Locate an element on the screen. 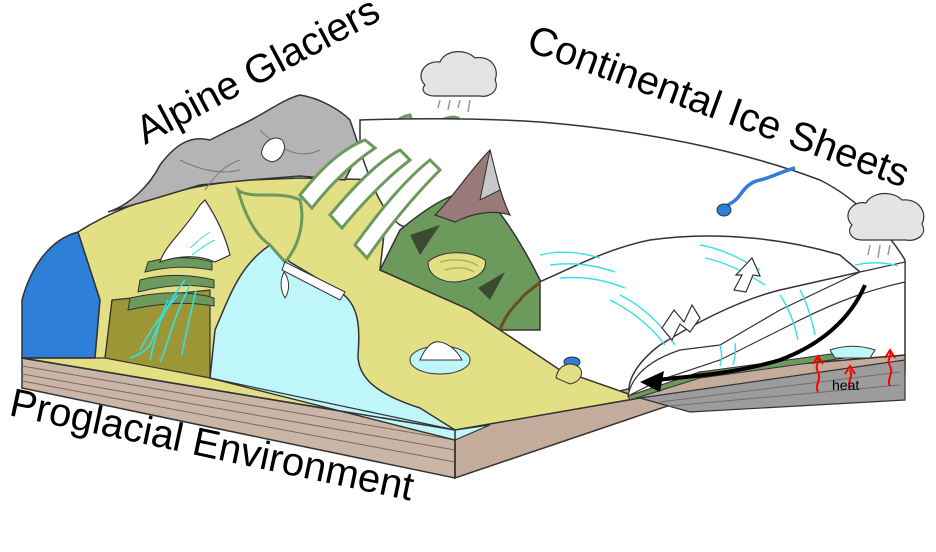 The image size is (936, 552). bedrock-layer is located at coordinates (772, 386).